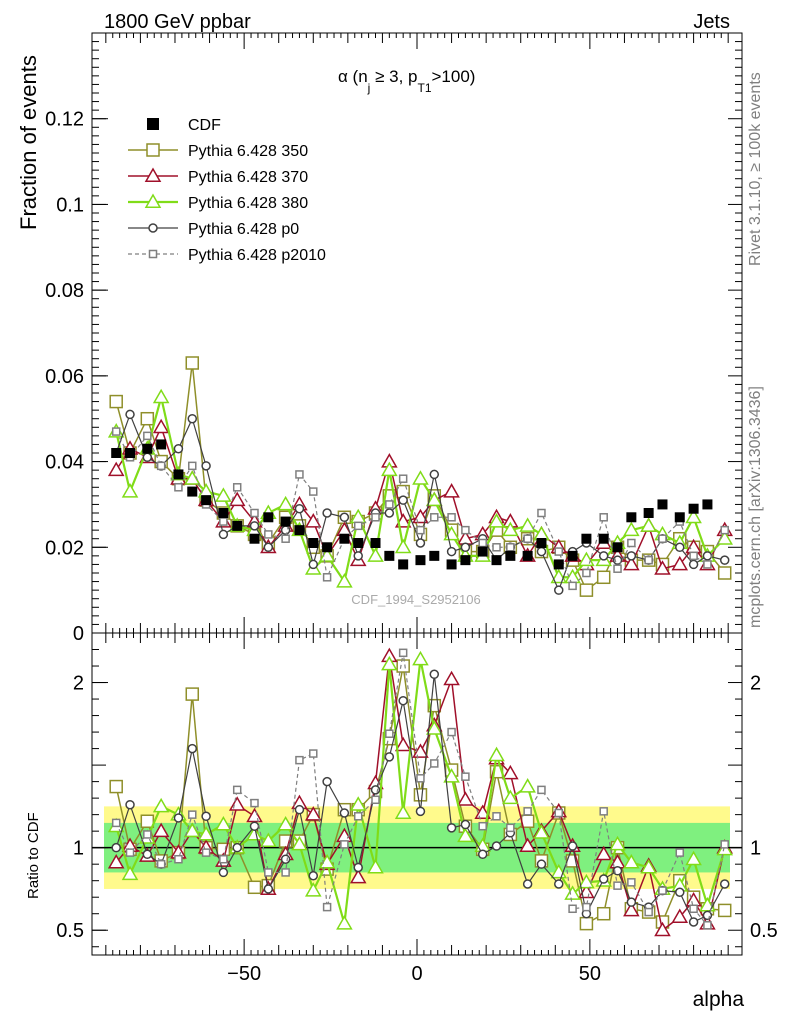 This screenshot has height=1024, width=786. I want to click on y-tick-label: 2, so click(78, 684).